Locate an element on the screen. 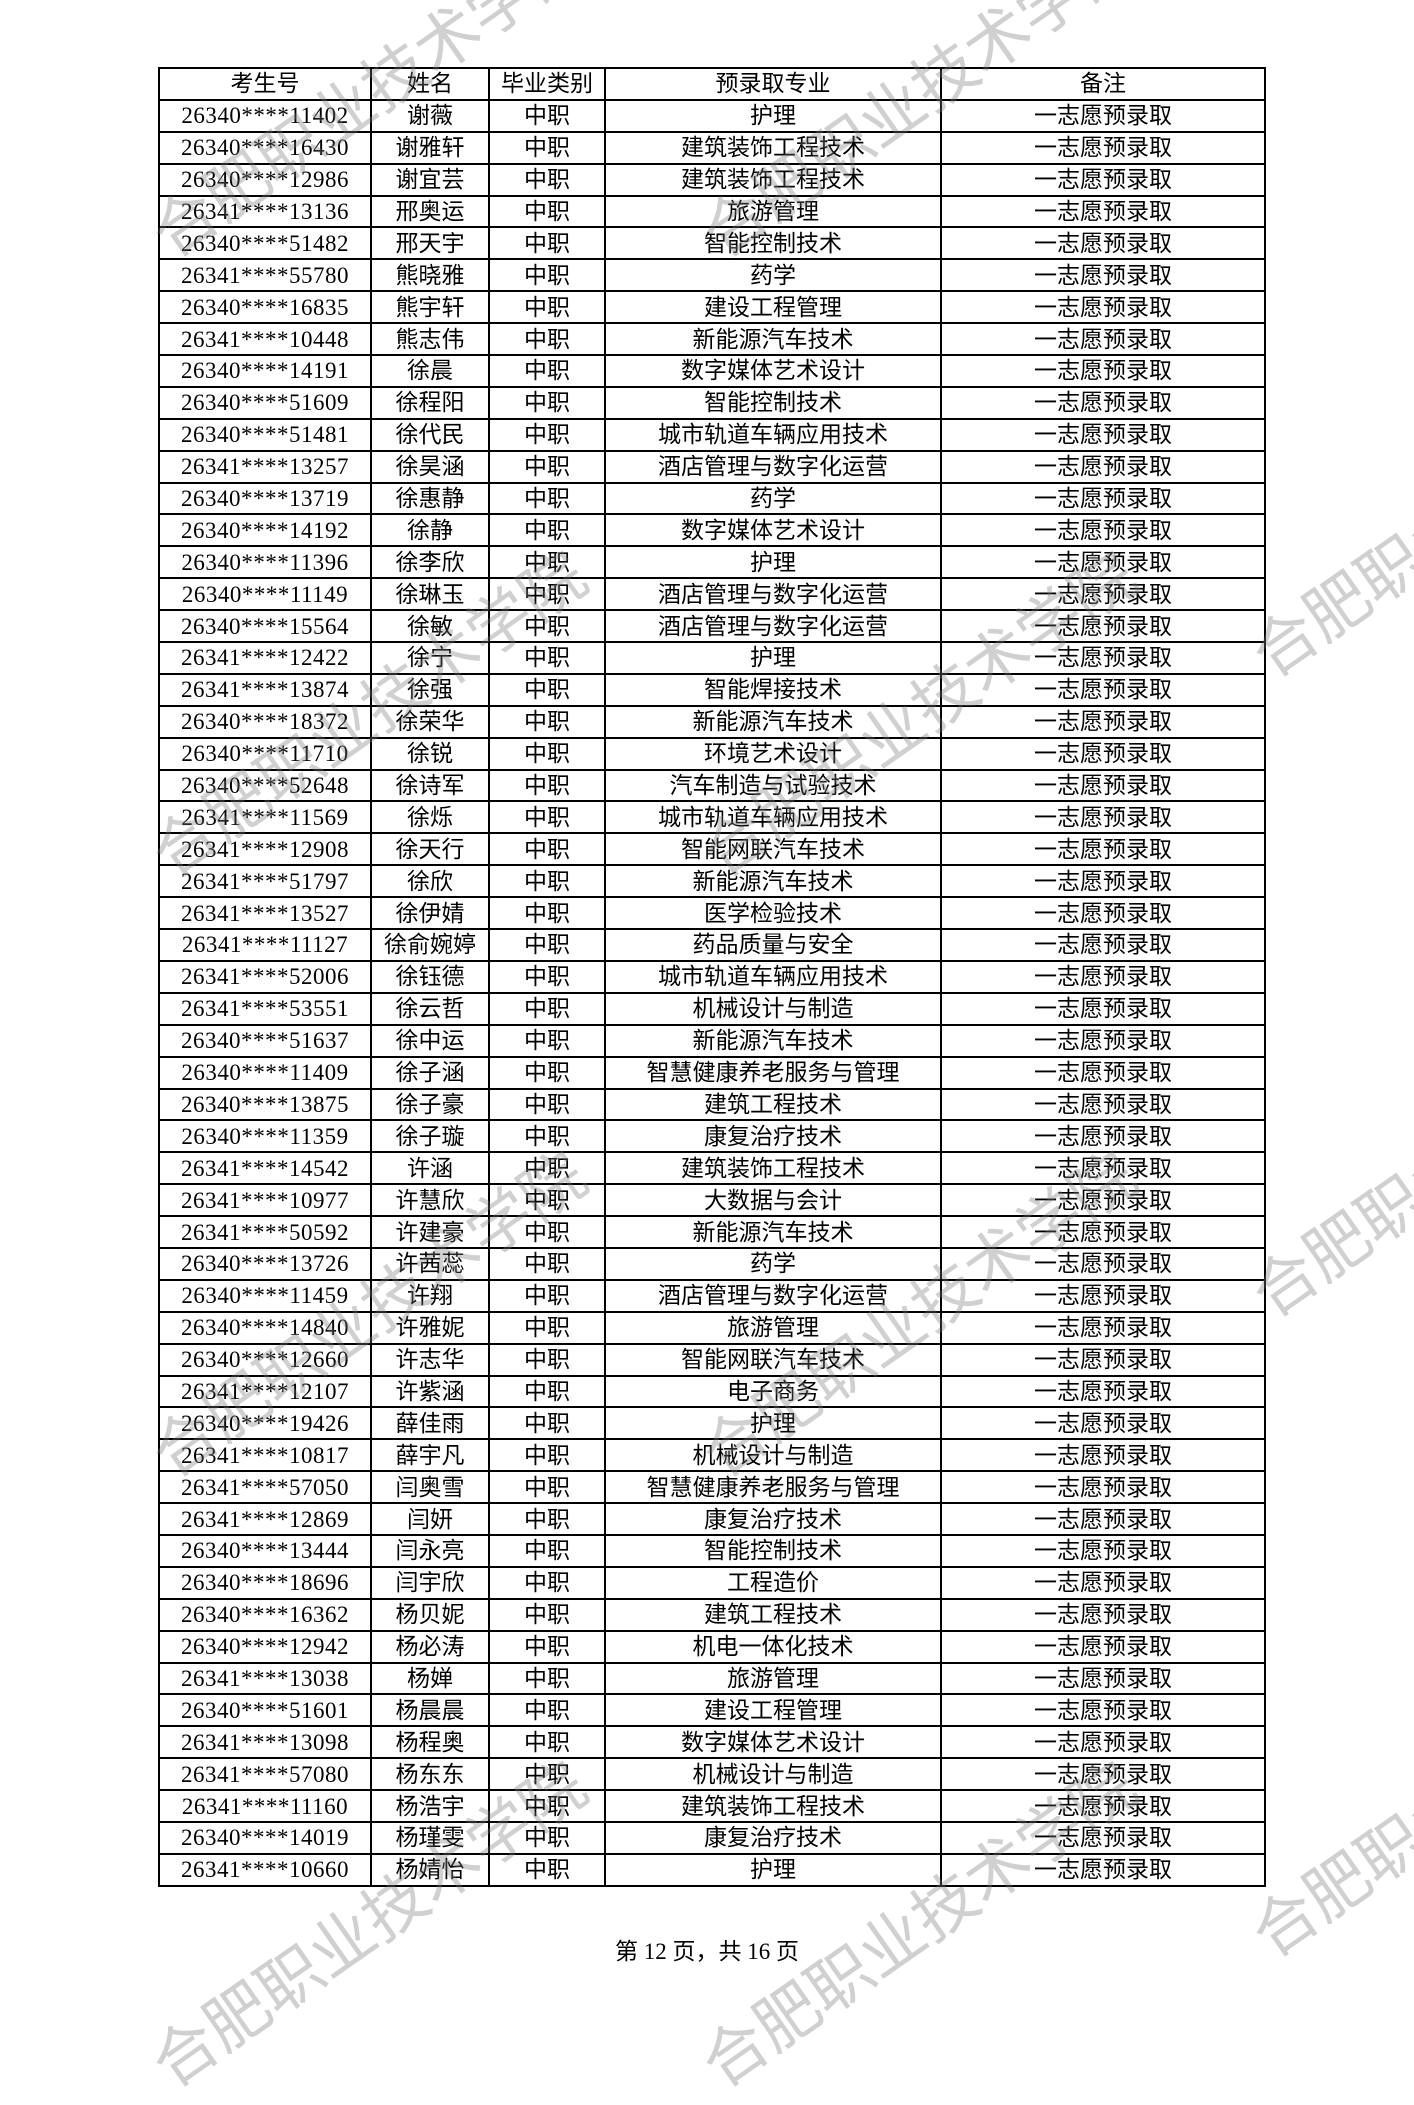 The width and height of the screenshot is (1414, 2105). exam-id-cell: 26340****11459 is located at coordinates (265, 1295).